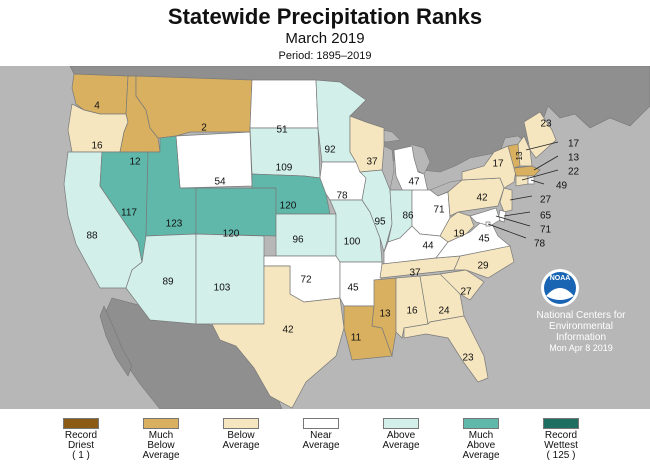  I want to click on rank-label-ut: 123, so click(174, 224).